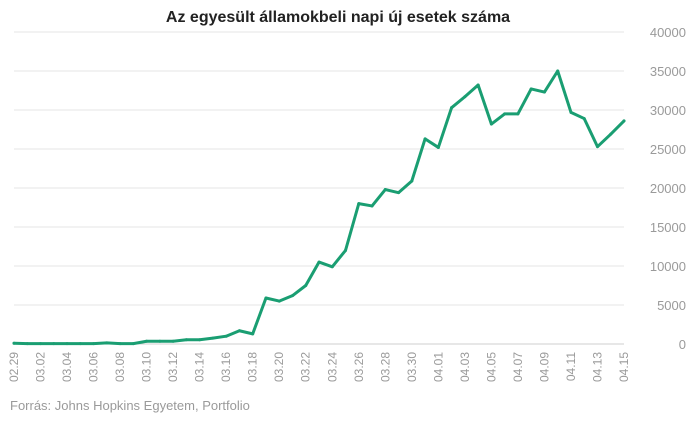 This screenshot has width=692, height=421. Describe the element at coordinates (130, 405) in the screenshot. I see `source-note: Forrás: Johns Hopkins Egyetem, Portfolio` at that location.